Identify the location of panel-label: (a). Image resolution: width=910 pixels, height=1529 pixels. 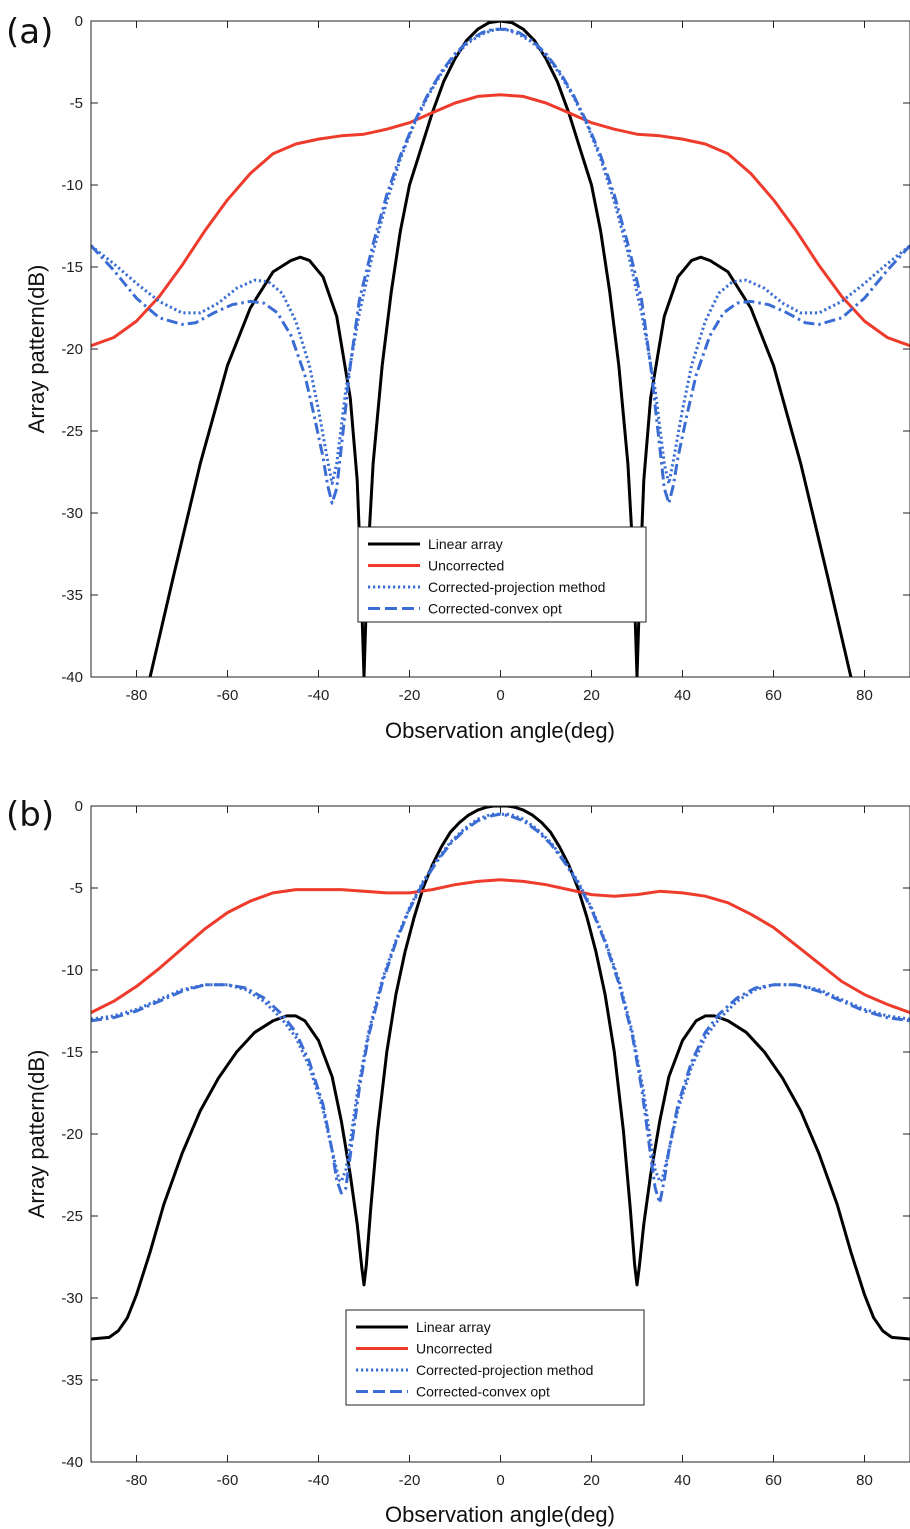
(29, 32).